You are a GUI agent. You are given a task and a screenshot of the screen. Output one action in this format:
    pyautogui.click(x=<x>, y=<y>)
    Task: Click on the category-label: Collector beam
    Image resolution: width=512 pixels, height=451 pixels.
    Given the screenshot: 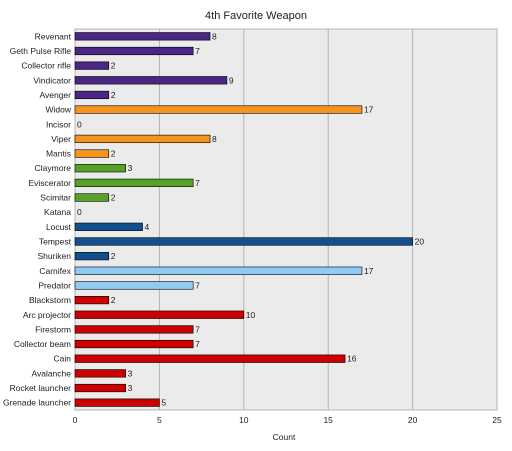 What is the action you would take?
    pyautogui.click(x=42, y=344)
    